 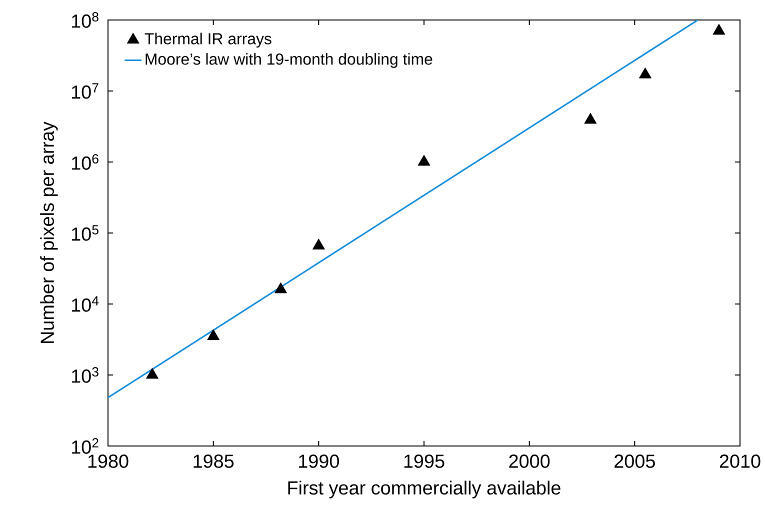 What do you see at coordinates (108, 461) in the screenshot?
I see `x-tick-label: 1980` at bounding box center [108, 461].